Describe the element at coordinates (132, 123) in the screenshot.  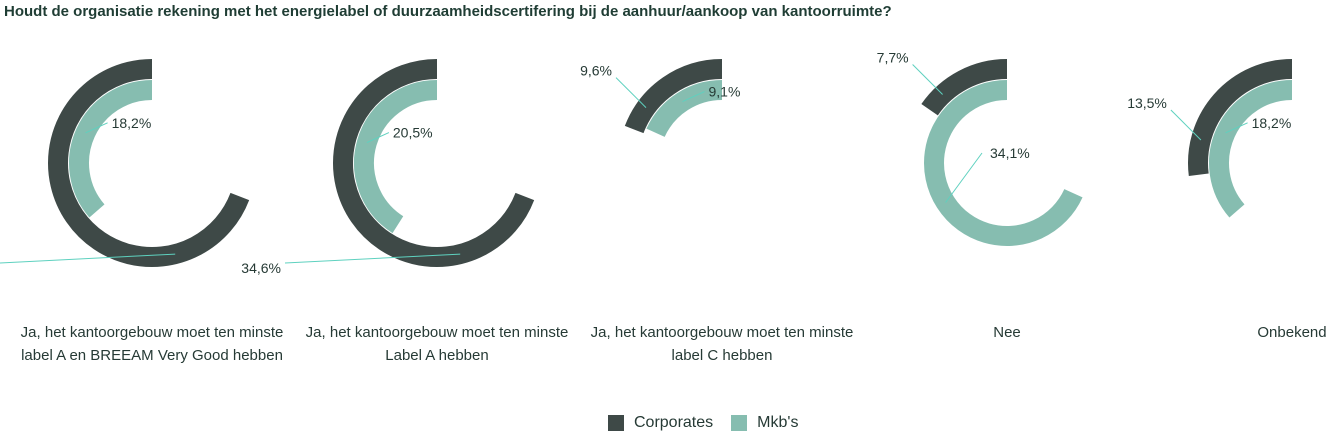
I see `value-label-mkb-0: 18,2%` at that location.